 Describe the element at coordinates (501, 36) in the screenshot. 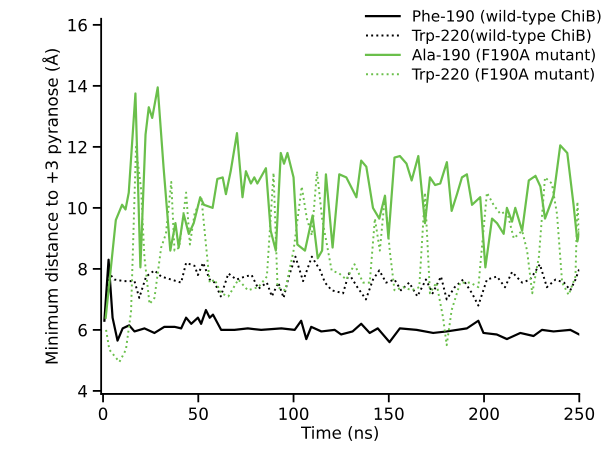

I see `legend-label: Trp-220(wild-type ChiB)` at that location.